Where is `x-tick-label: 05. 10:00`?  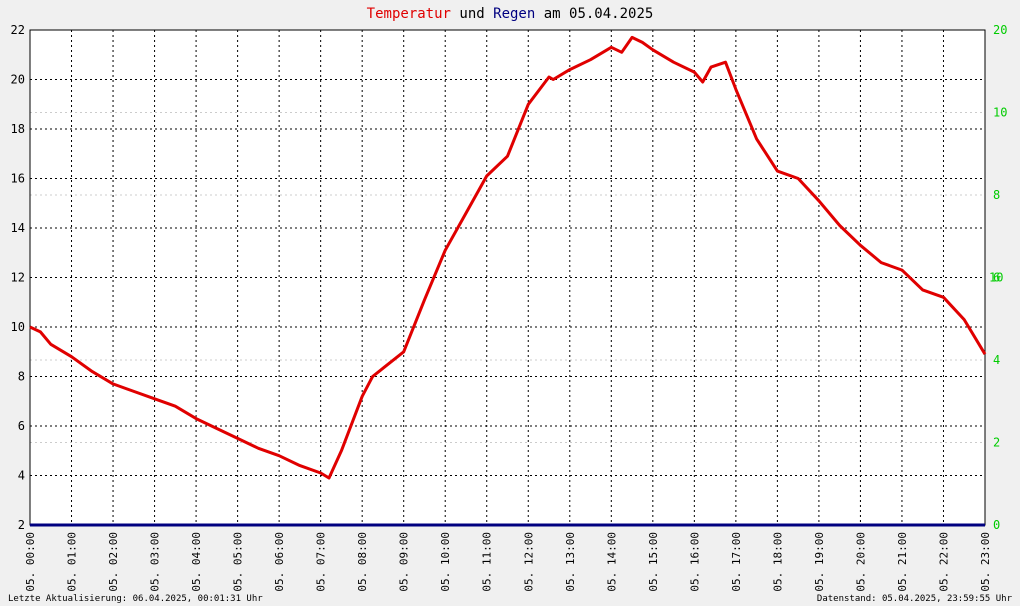 x-tick-label: 05. 10:00 is located at coordinates (445, 562).